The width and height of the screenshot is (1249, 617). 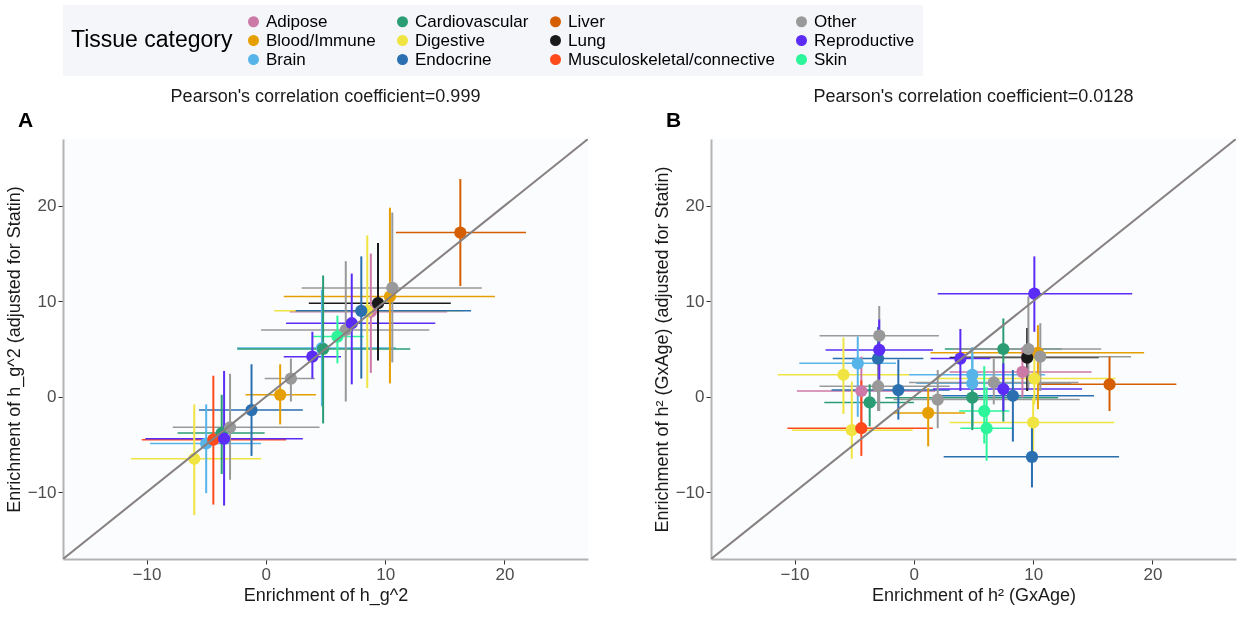 I want to click on legend-label: Reproductive, so click(x=864, y=40).